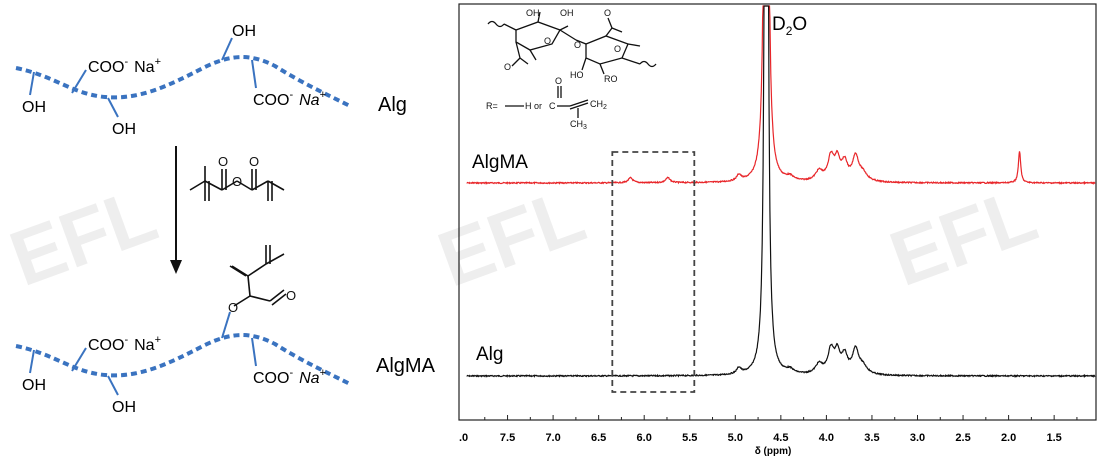 The width and height of the screenshot is (1099, 459). What do you see at coordinates (254, 74) in the screenshot?
I see `bond-coo-right` at bounding box center [254, 74].